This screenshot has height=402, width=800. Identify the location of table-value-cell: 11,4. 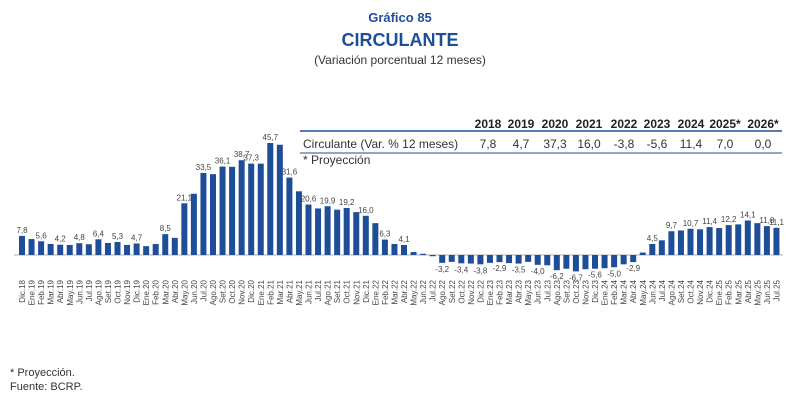
(691, 144).